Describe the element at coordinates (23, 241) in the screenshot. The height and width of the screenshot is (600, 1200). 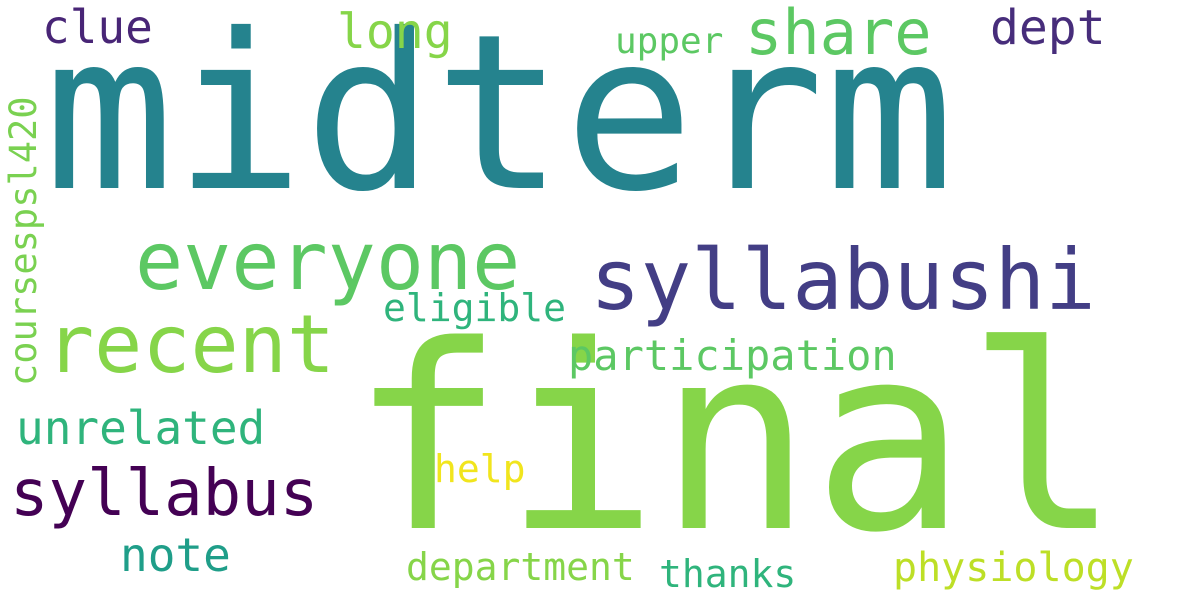
I see `word-coursespsl420: coursespsl420` at that location.